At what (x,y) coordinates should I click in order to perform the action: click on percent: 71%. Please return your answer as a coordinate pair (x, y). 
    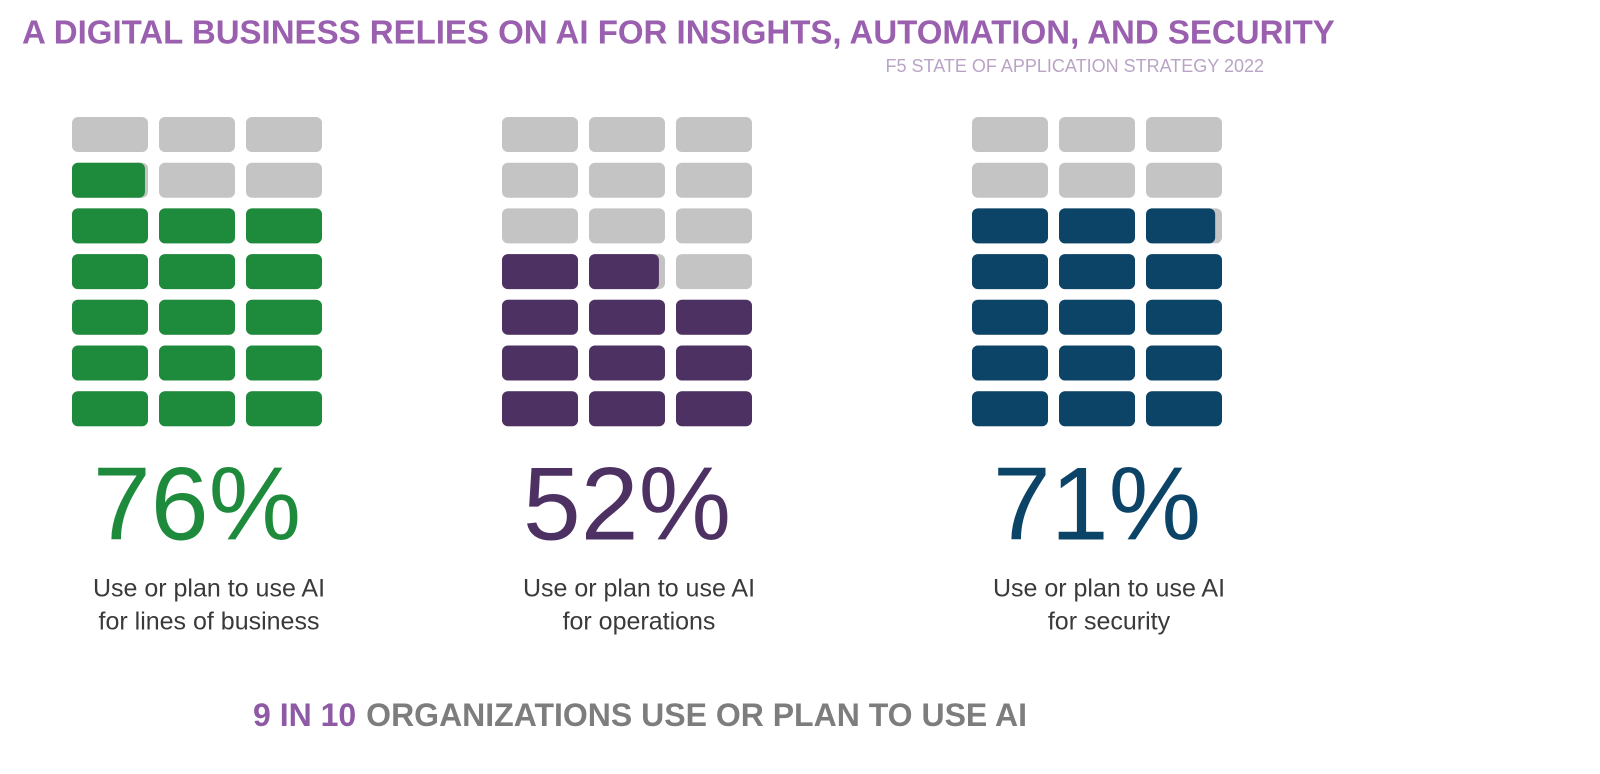
    Looking at the image, I should click on (1097, 504).